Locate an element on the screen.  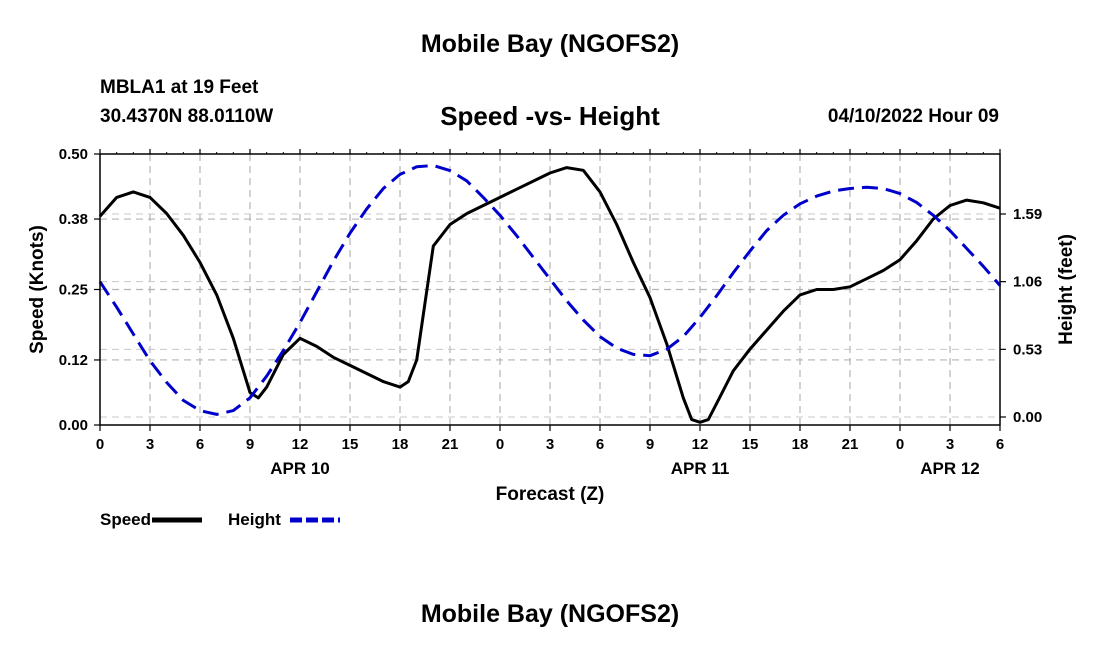
chart-subtitle: Speed -vs- Height is located at coordinates (550, 116).